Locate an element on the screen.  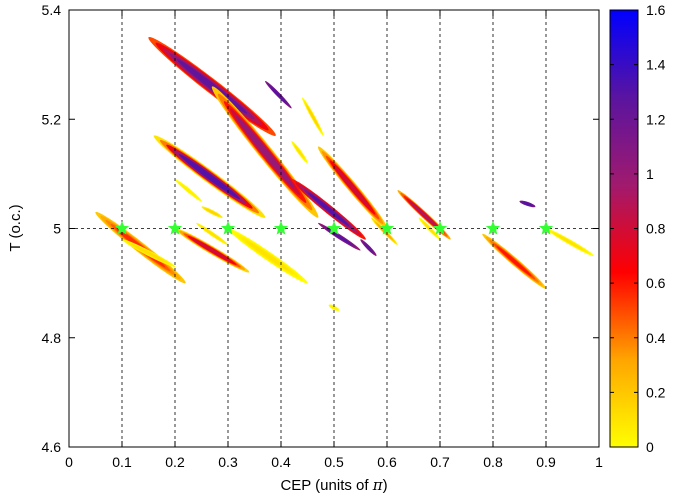
colorbar is located at coordinates (624, 228).